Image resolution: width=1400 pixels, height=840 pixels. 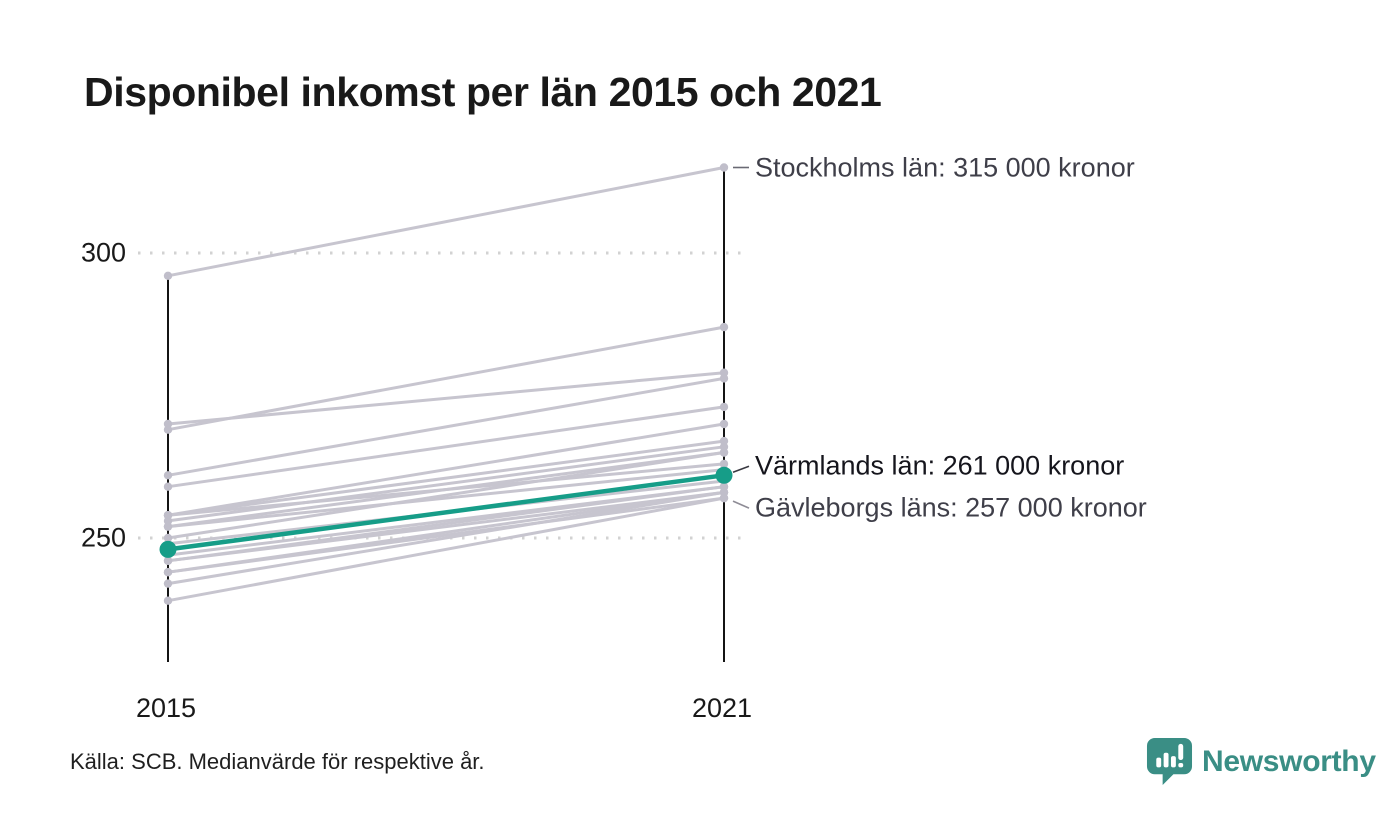 What do you see at coordinates (940, 465) in the screenshot?
I see `annotation-varmlands-lan: Värmlands län: 261 000 kronor` at bounding box center [940, 465].